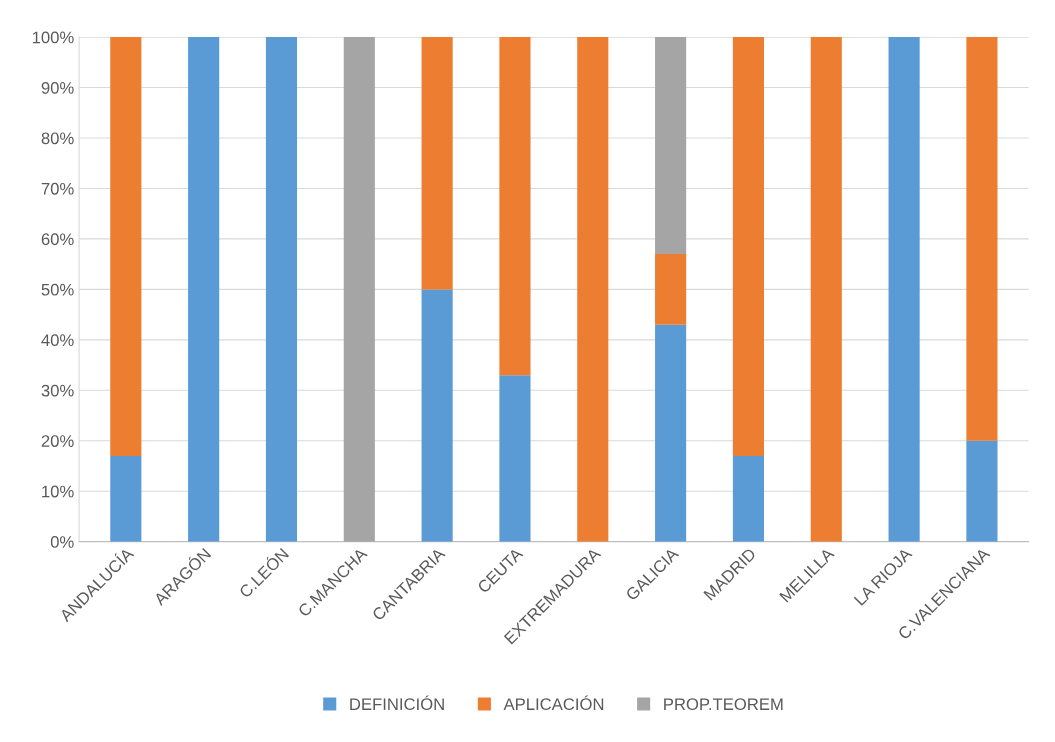  Describe the element at coordinates (58, 491) in the screenshot. I see `y-tick-label: 10%` at that location.